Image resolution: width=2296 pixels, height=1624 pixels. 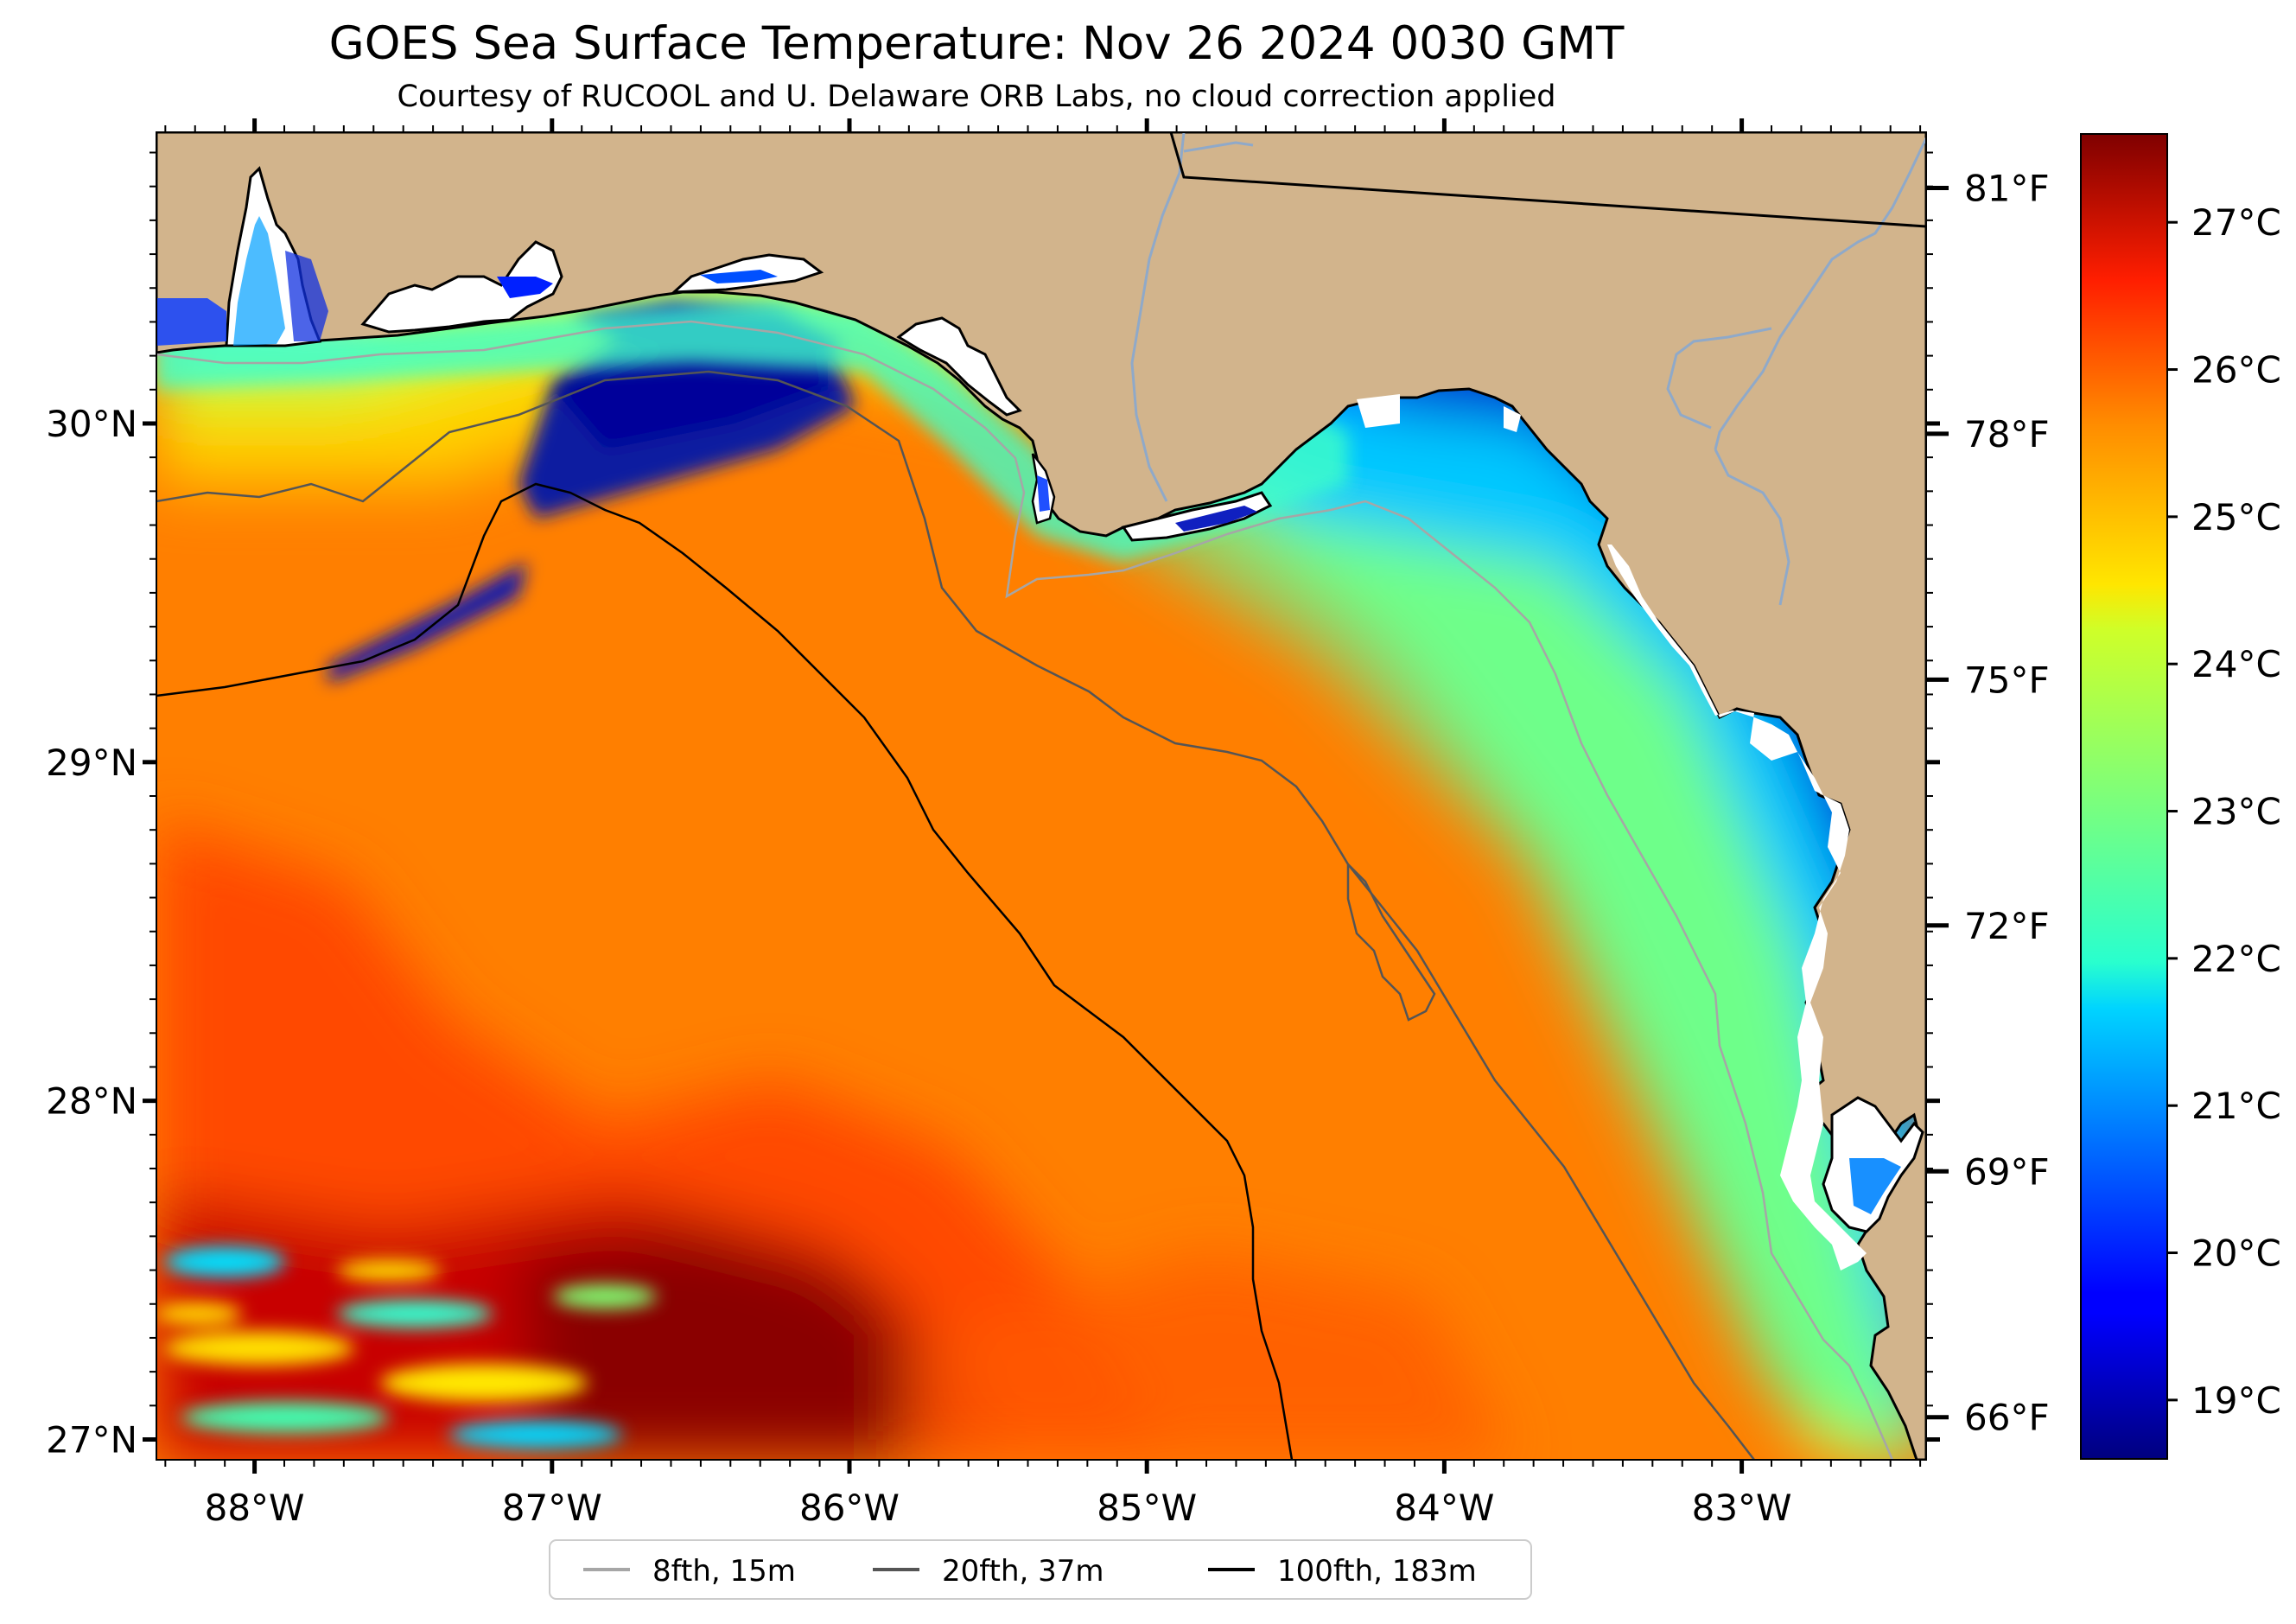 What do you see at coordinates (2236, 222) in the screenshot?
I see `colorbar-tick-label: 27°C` at bounding box center [2236, 222].